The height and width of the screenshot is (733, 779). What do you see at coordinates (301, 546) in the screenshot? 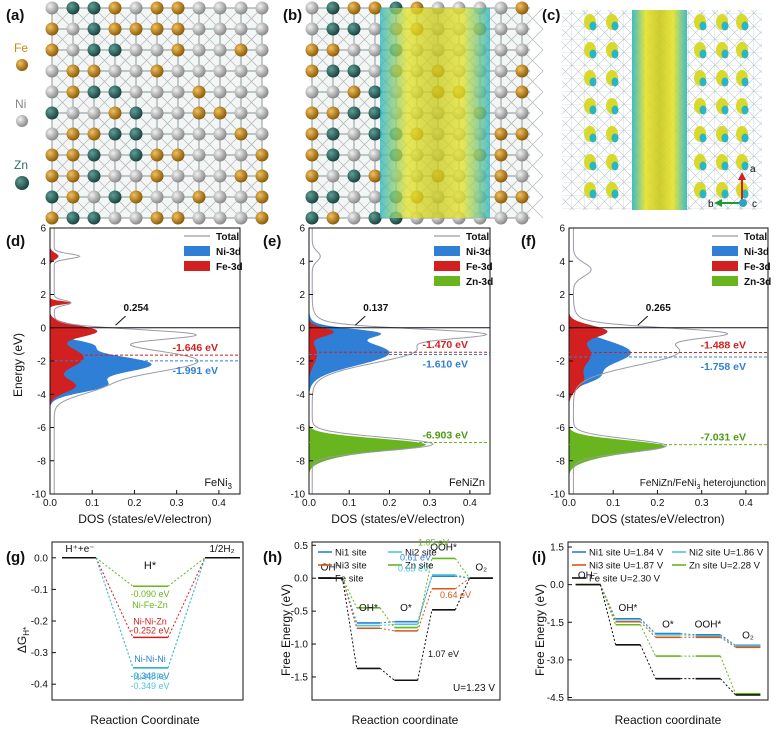
I see `y-tick-label: 0.5` at bounding box center [301, 546].